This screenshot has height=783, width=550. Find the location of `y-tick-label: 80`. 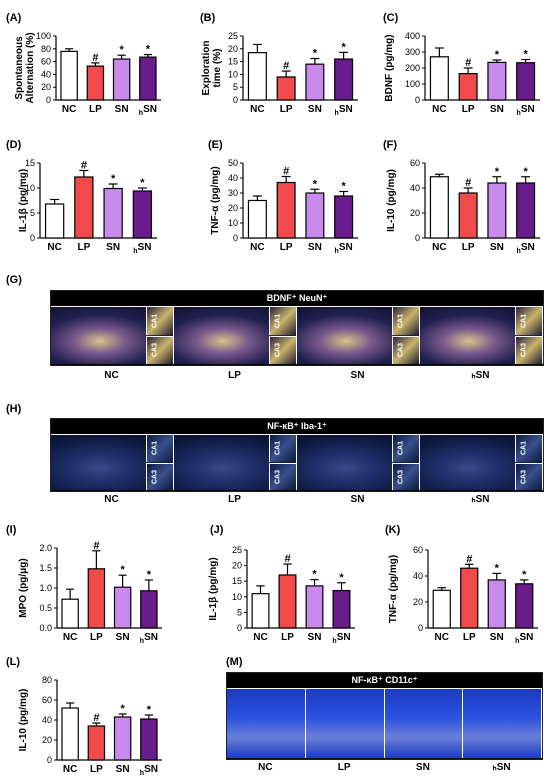

y-tick-label: 80 is located at coordinates (47, 680).